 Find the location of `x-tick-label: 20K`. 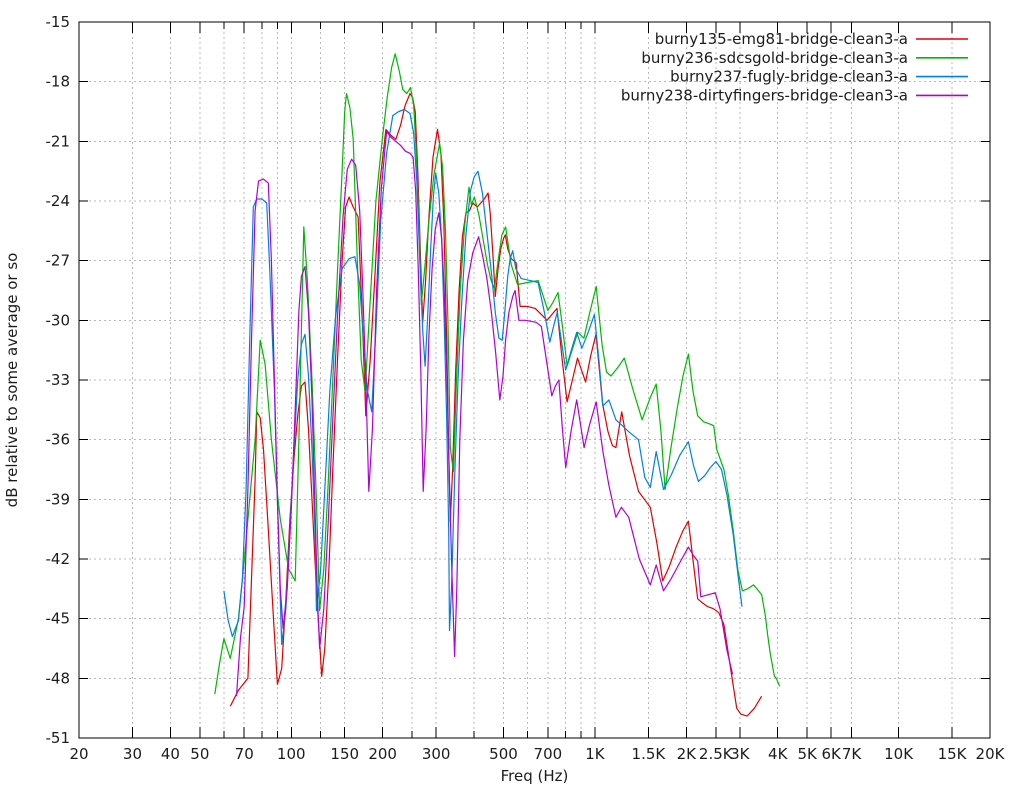

x-tick-label: 20K is located at coordinates (991, 754).